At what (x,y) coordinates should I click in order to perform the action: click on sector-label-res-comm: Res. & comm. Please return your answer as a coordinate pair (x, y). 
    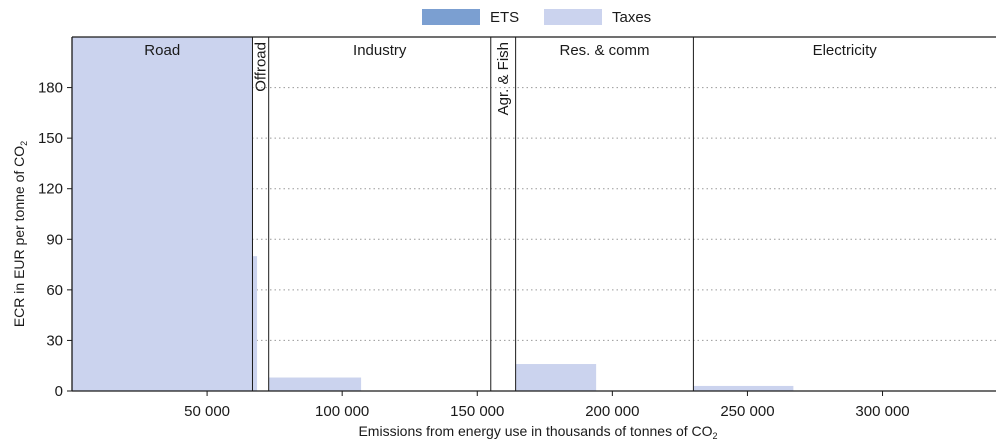
    Looking at the image, I should click on (605, 50).